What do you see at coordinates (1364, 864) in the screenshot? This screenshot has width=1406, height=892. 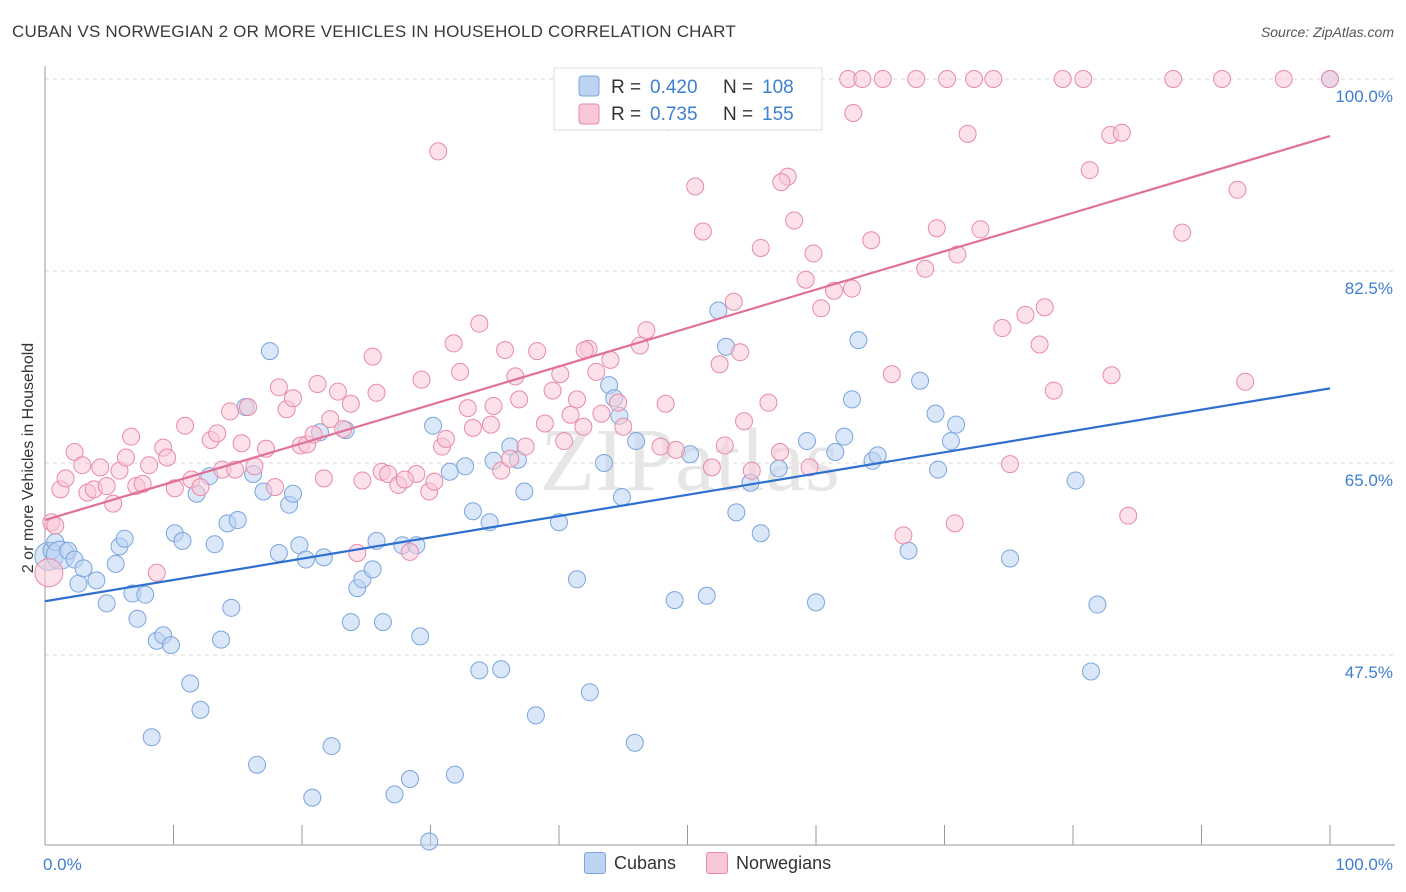 I see `x-tick-label-1: 100.0%` at bounding box center [1364, 864].